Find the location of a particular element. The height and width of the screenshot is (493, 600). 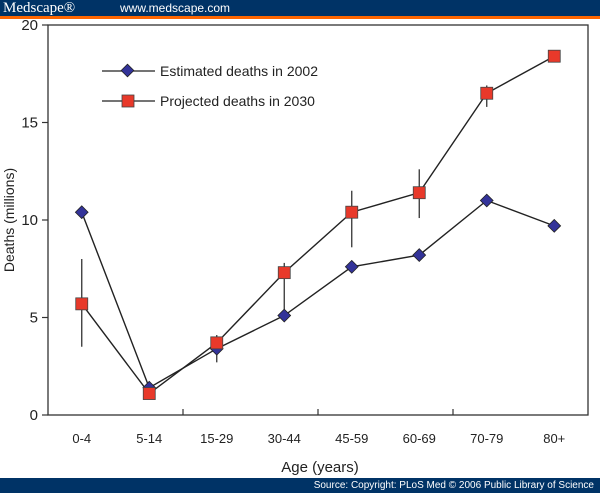

medscape-header: Medscape® www.medscape.com is located at coordinates (300, 9).